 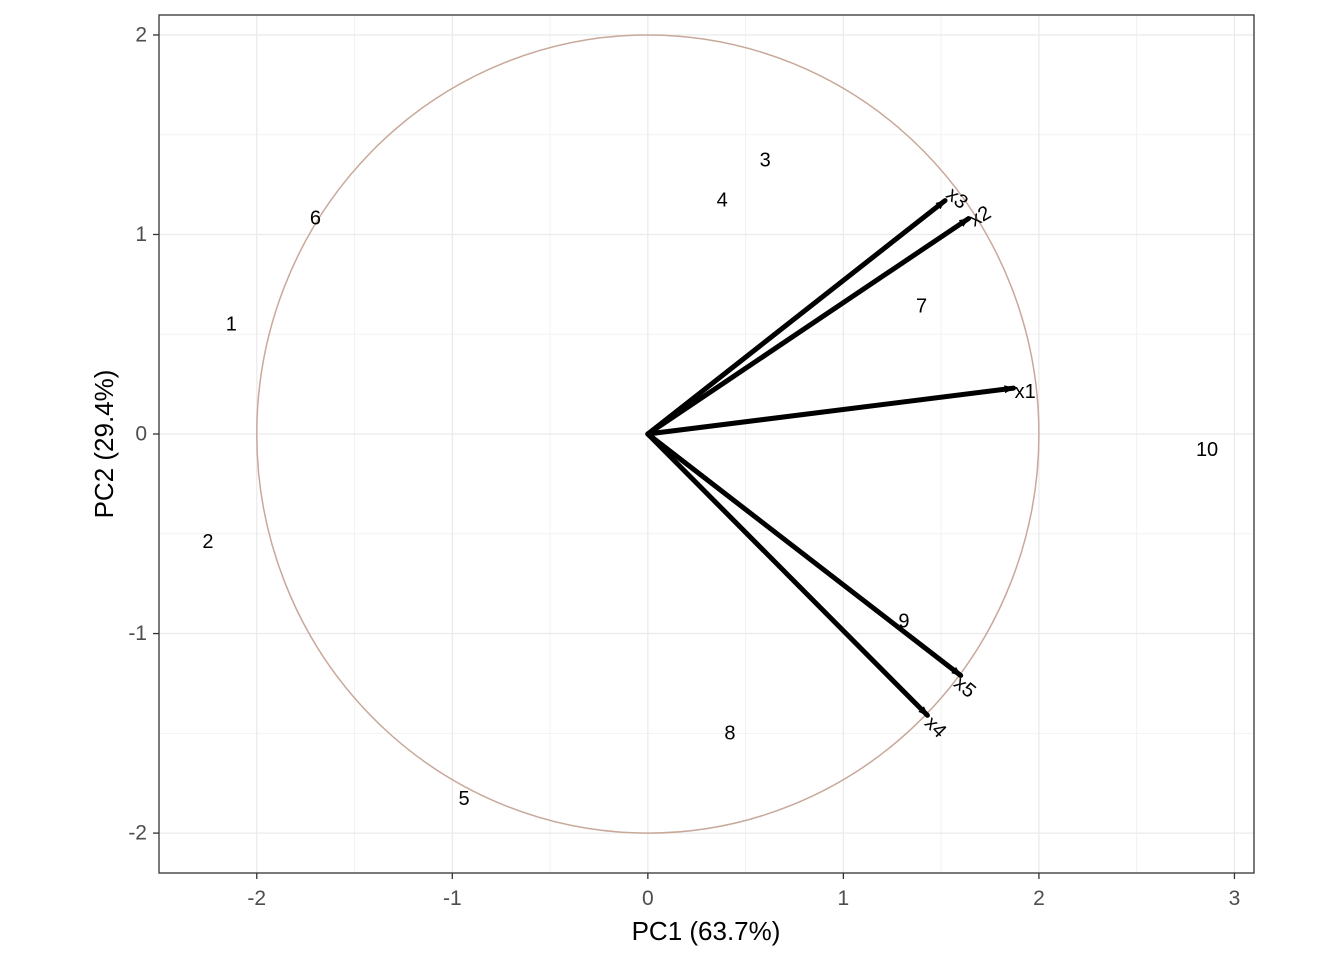 What do you see at coordinates (141, 234) in the screenshot?
I see `y-tick-label: 1` at bounding box center [141, 234].